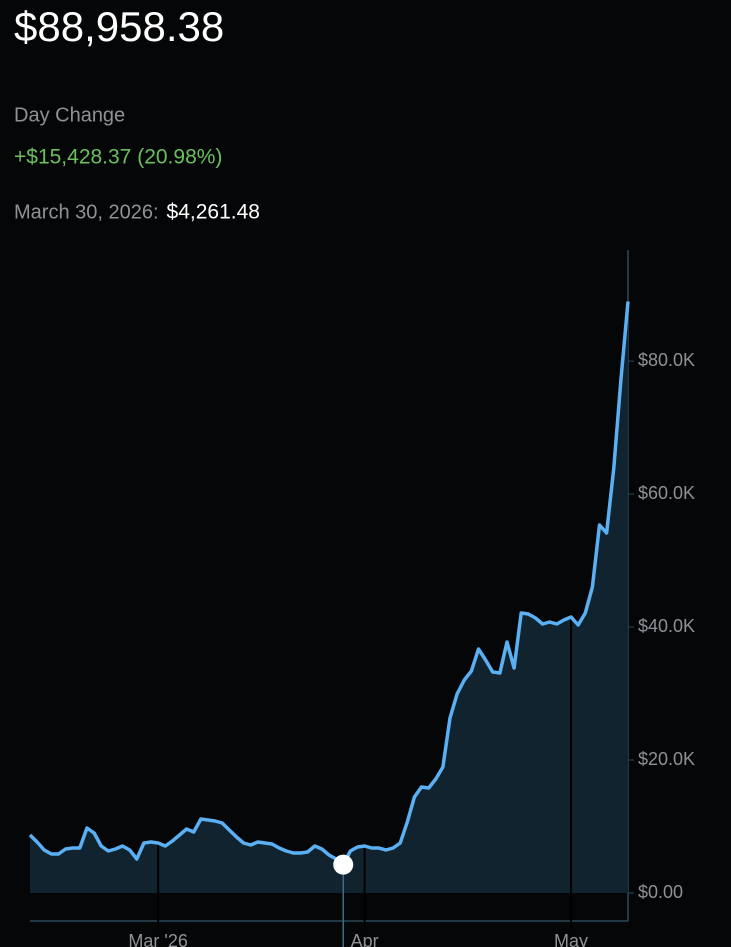  What do you see at coordinates (666, 759) in the screenshot?
I see `y-tick-label: $20.0K` at bounding box center [666, 759].